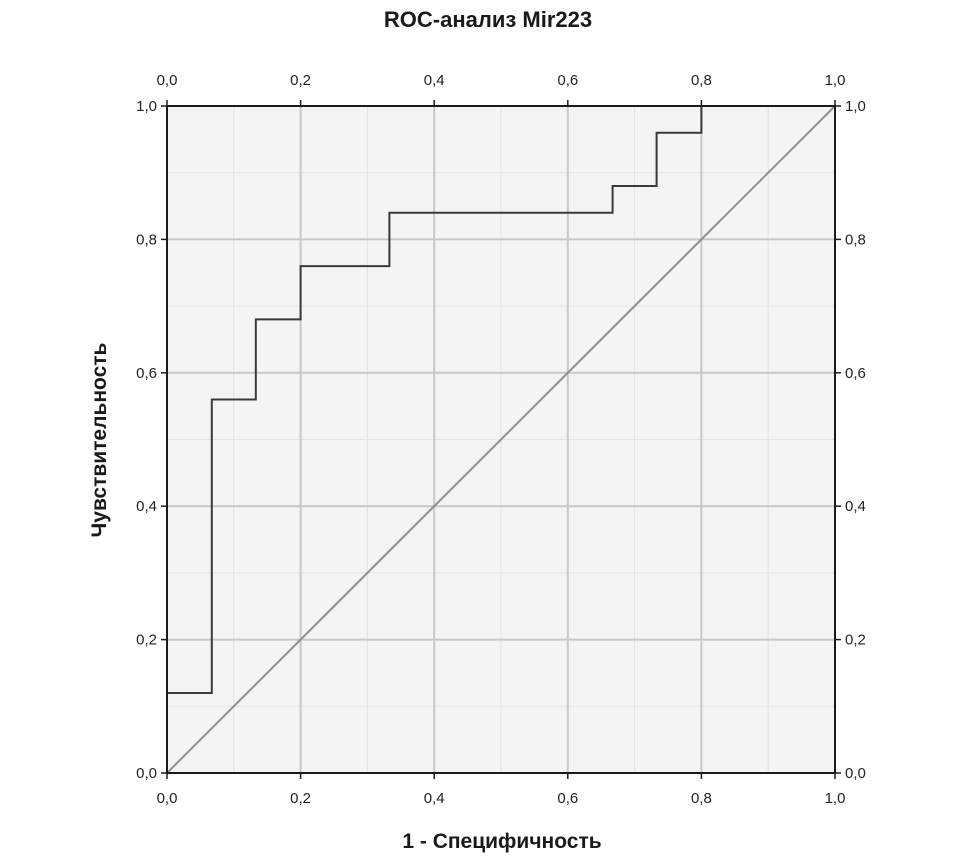 This screenshot has height=856, width=980. I want to click on x-tick-label-bottom: 0,0, so click(167, 798).